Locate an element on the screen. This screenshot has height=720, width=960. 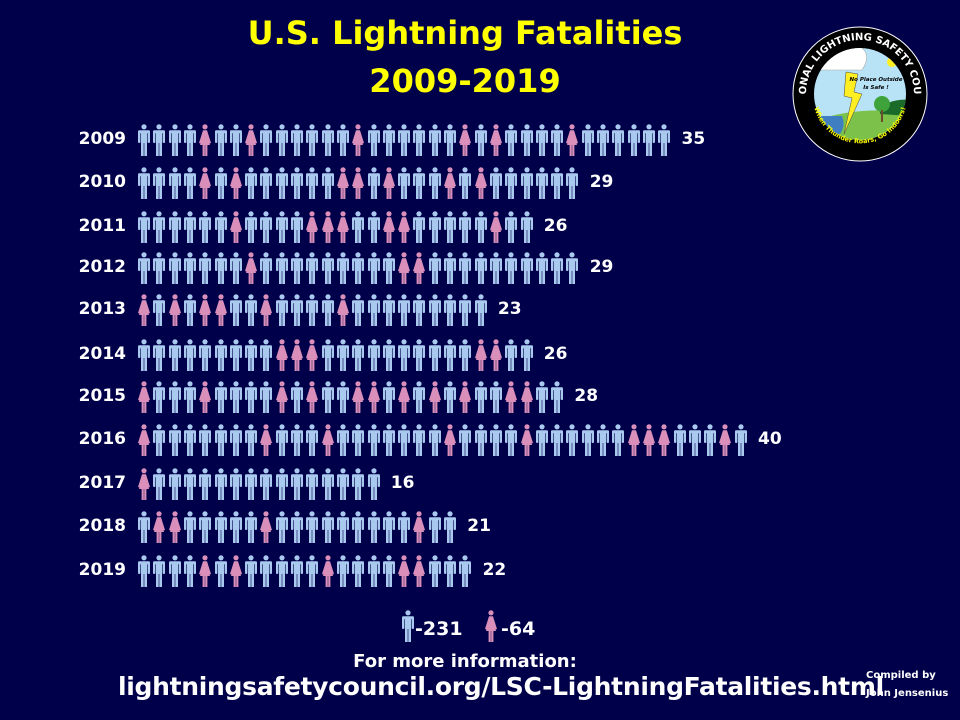
logo-inner-text-1: No Place Outside is located at coordinates (876, 80).